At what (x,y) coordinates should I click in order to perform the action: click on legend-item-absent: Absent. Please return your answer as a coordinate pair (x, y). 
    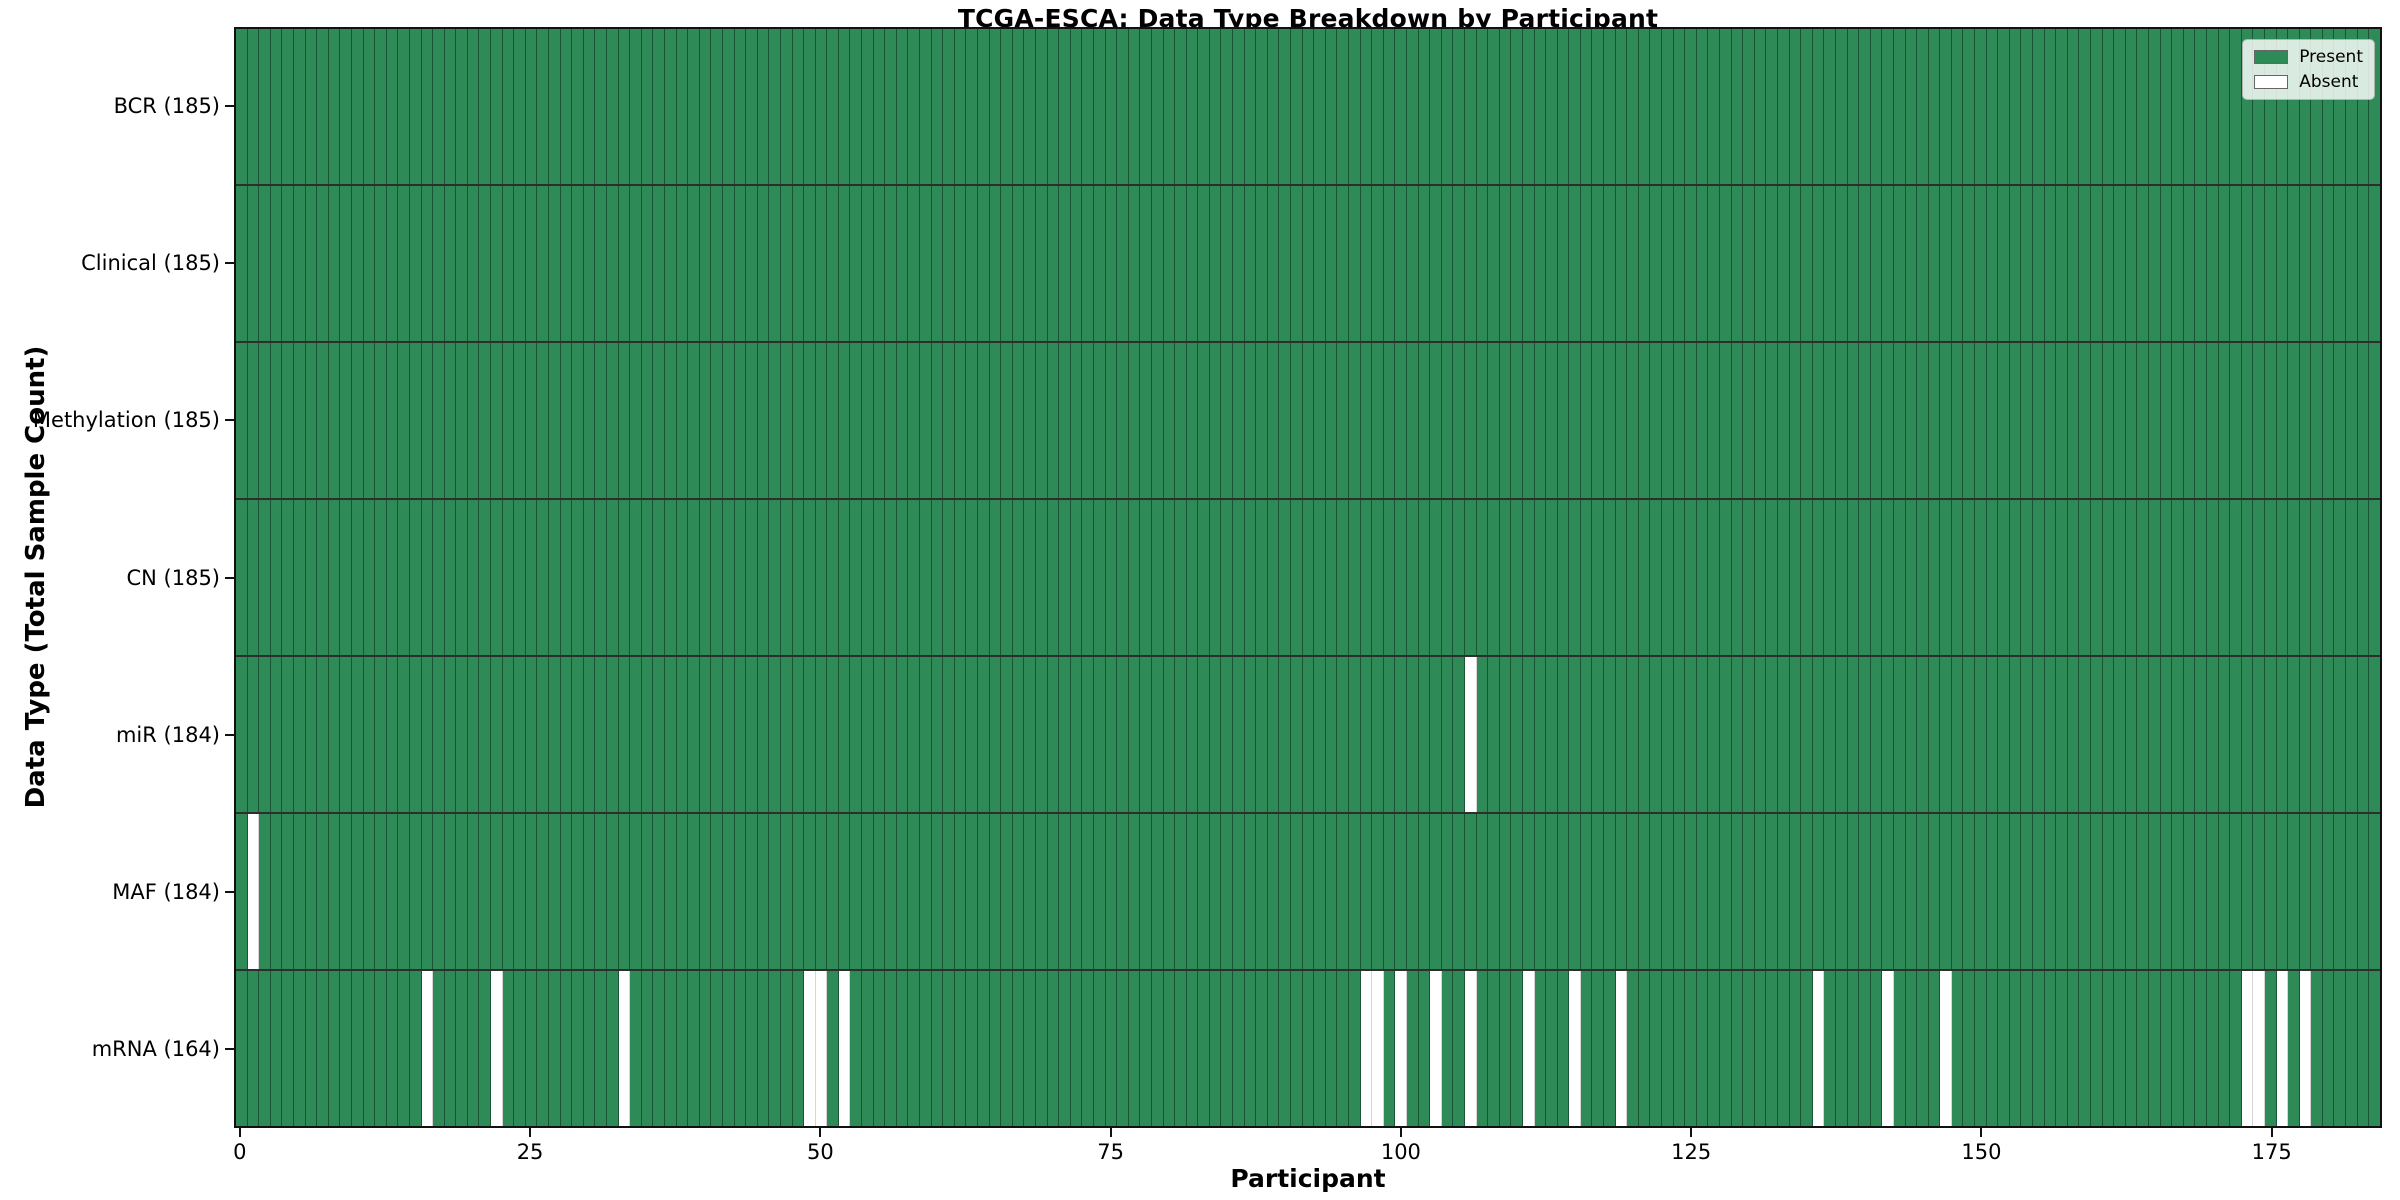
    Looking at the image, I should click on (2308, 82).